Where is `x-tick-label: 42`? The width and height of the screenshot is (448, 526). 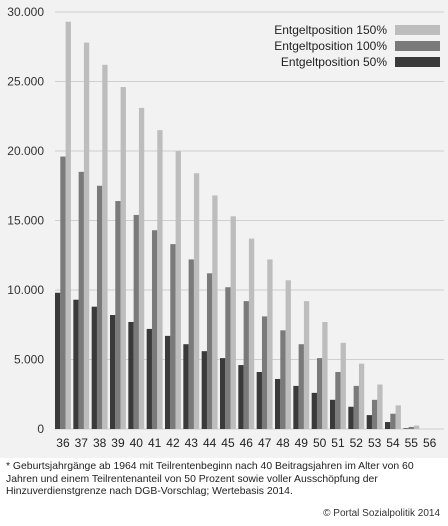
x-tick-label: 42 is located at coordinates (173, 443).